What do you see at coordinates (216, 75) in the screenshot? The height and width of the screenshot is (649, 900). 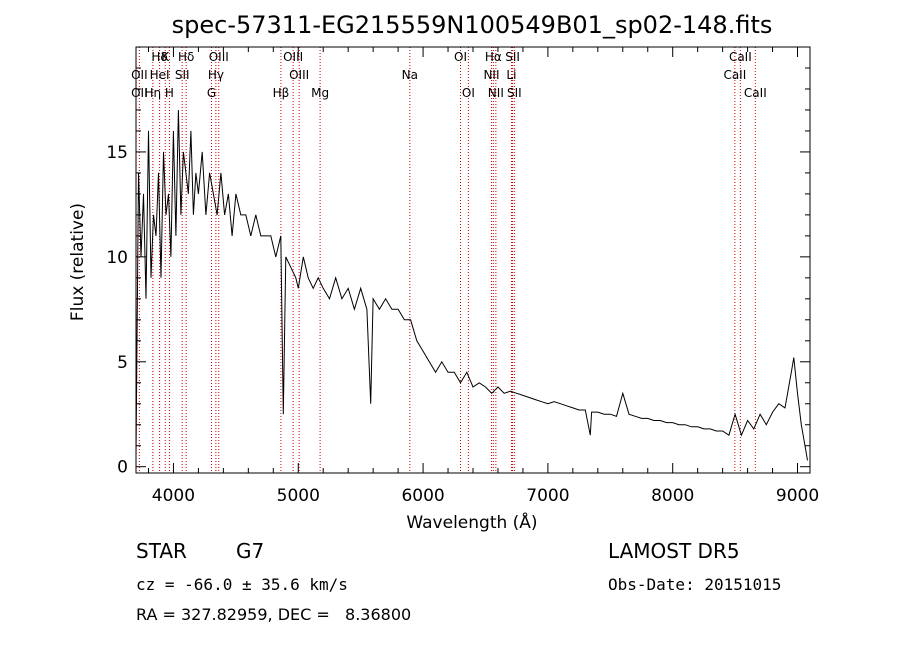 I see `line-marker-label: Hγ` at bounding box center [216, 75].